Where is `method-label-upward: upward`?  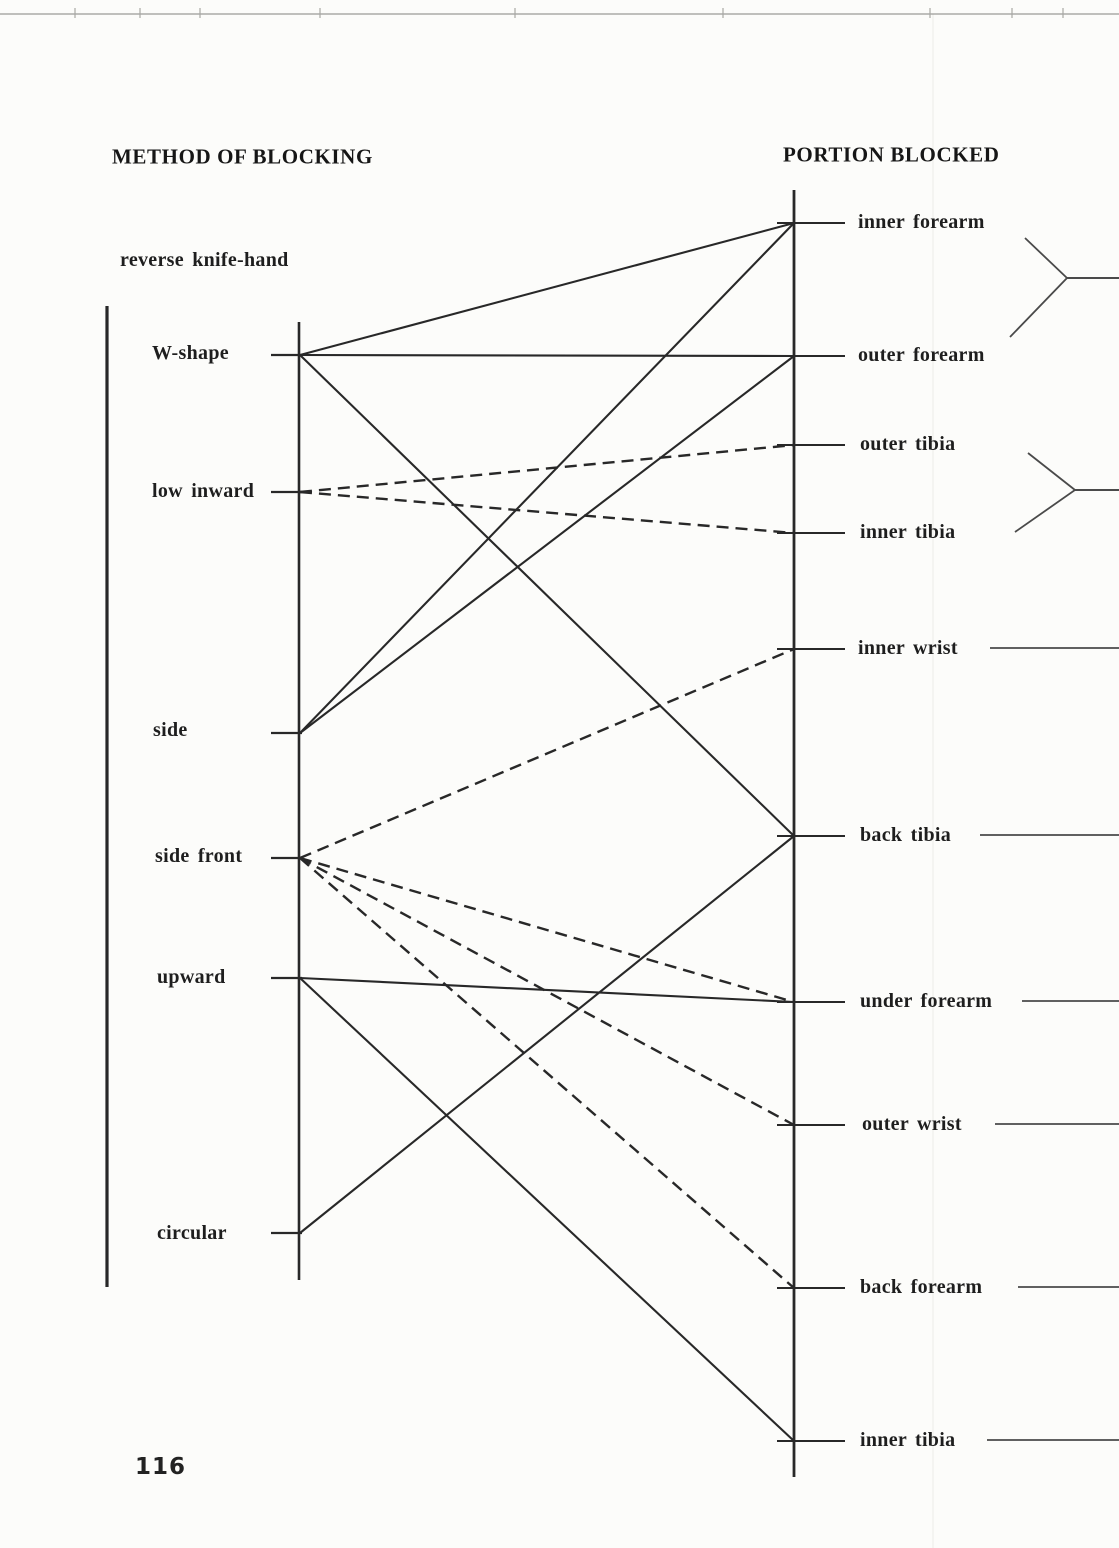 method-label-upward: upward is located at coordinates (191, 977).